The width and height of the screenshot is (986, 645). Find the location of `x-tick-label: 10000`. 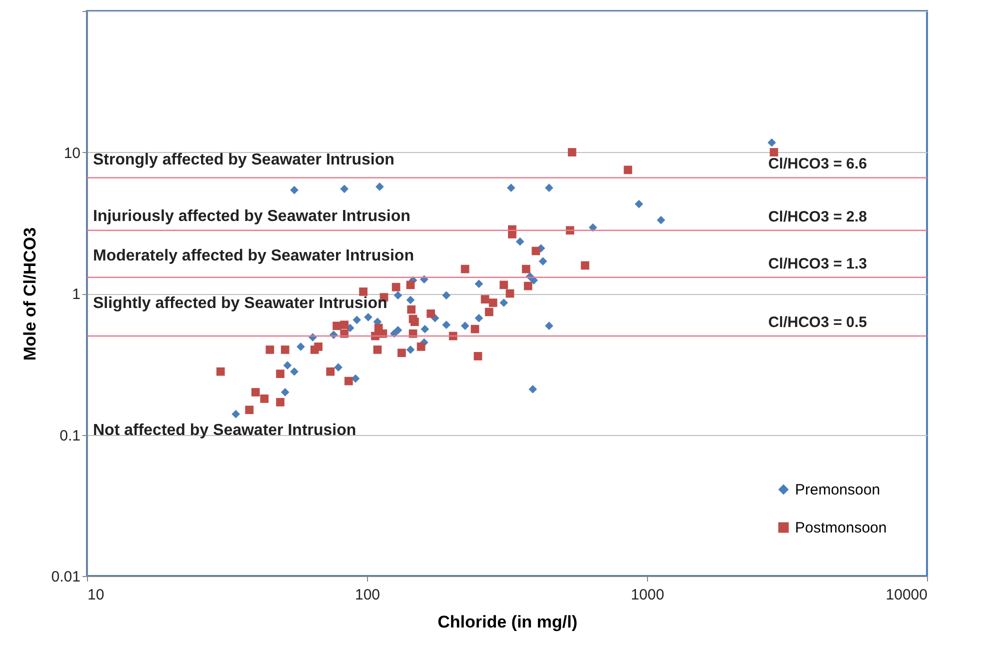

x-tick-label: 10000 is located at coordinates (907, 595).